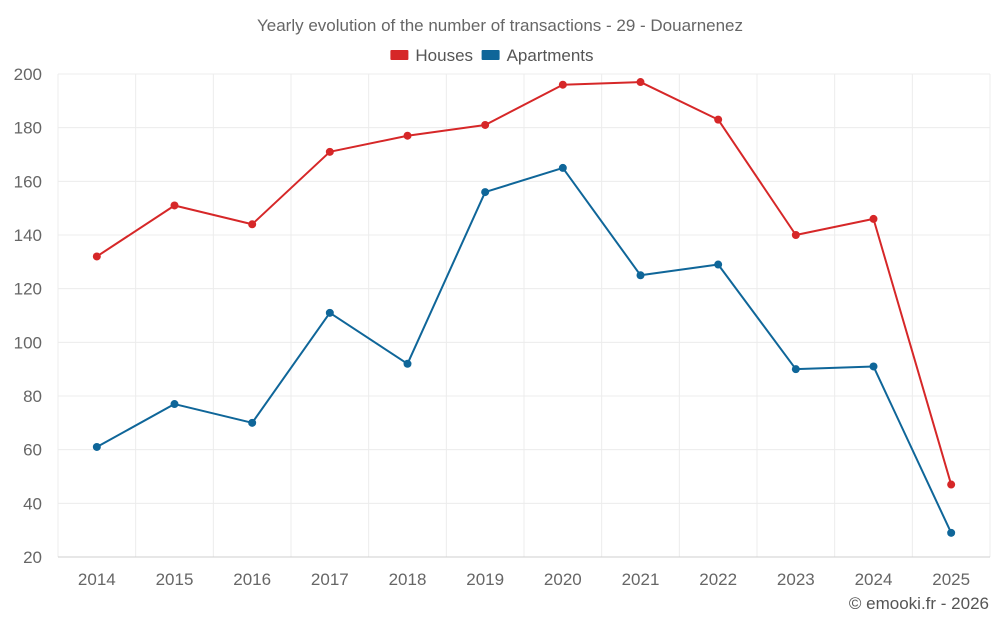  Describe the element at coordinates (874, 579) in the screenshot. I see `x-tick-label: 2024` at that location.